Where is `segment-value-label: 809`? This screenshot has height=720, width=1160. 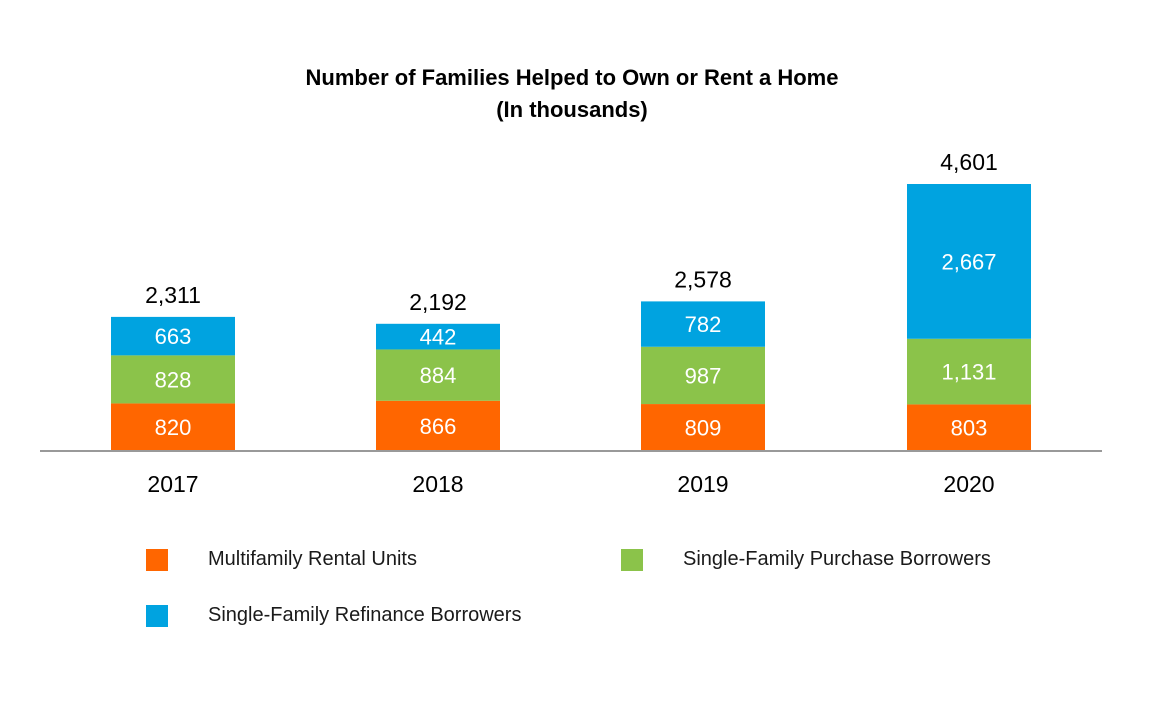
segment-value-label: 809 is located at coordinates (703, 428).